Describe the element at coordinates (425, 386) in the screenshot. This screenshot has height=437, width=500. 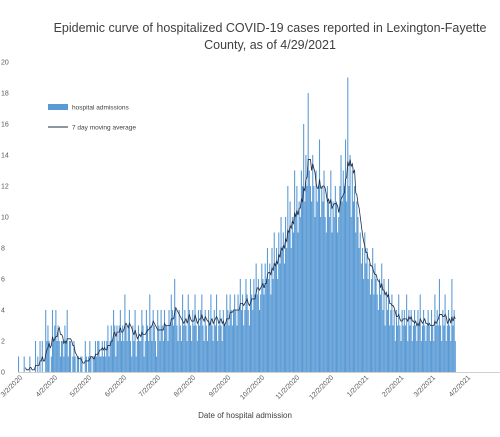
I see `x-tick-label: 3/2/2021` at that location.